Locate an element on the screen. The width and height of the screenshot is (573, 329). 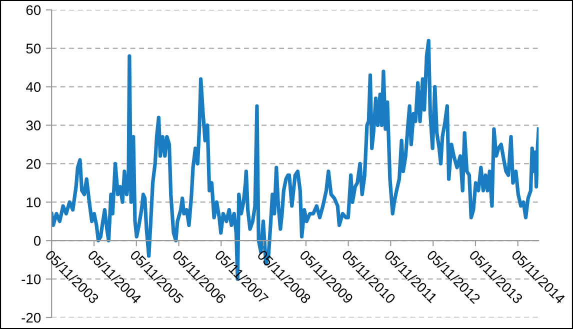
y-tick-label: 10 is located at coordinates (33, 202).